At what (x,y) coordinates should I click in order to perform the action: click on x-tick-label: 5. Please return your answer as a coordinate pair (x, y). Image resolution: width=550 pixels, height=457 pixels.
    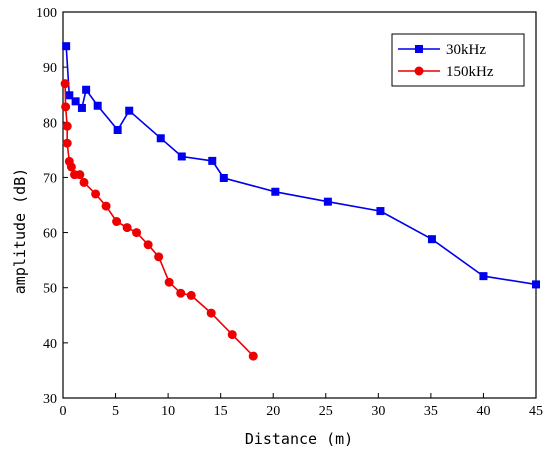
    Looking at the image, I should click on (115, 411).